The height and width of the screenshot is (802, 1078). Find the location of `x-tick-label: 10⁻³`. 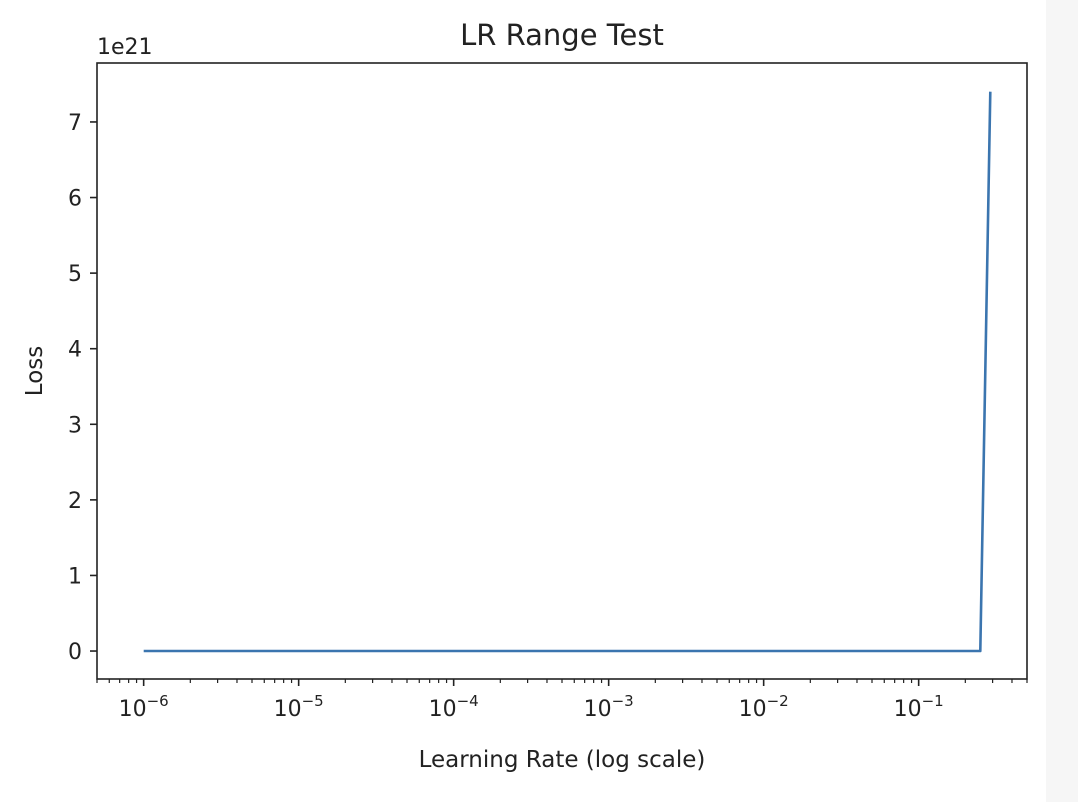

x-tick-label: 10⁻³ is located at coordinates (609, 707).